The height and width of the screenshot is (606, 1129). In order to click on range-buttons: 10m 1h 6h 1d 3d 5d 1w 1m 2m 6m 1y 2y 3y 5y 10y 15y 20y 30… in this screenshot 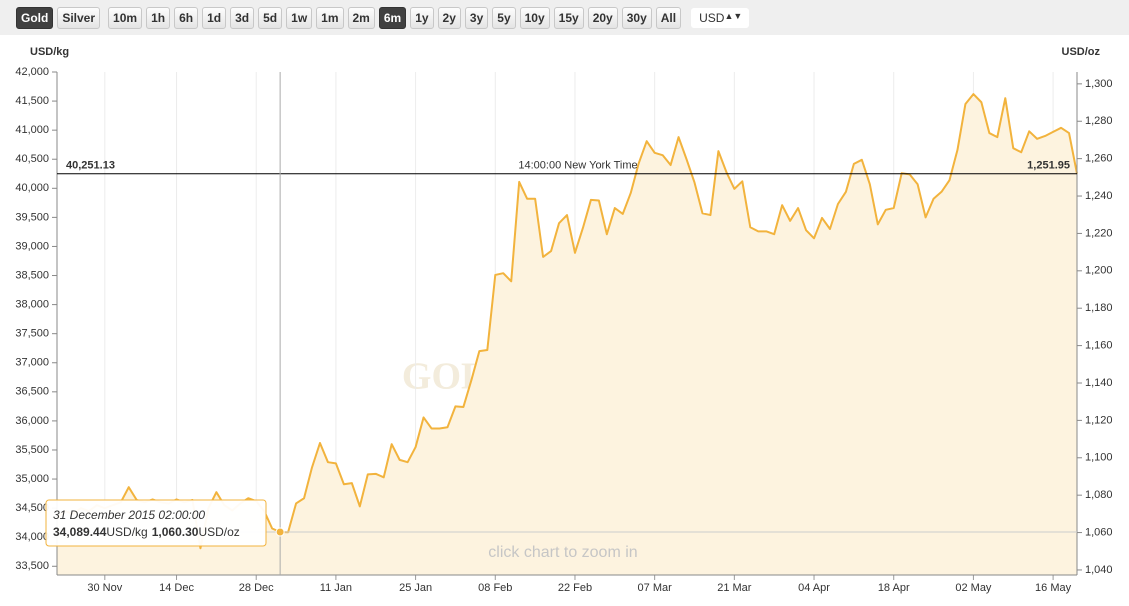, I will do `click(395, 17)`.